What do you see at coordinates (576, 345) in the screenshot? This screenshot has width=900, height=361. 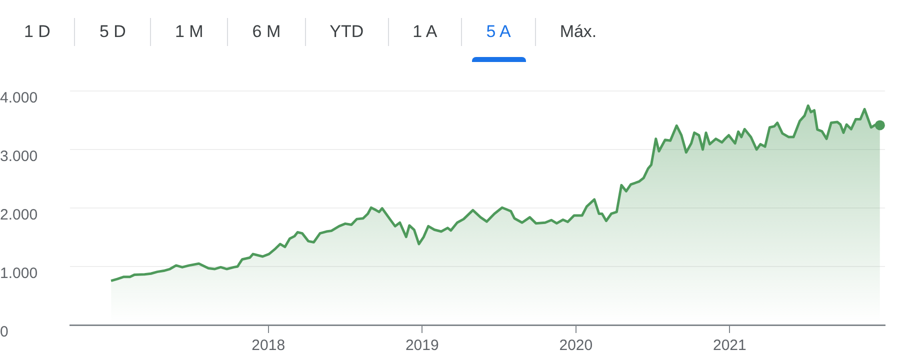 I see `x-tick-label: 2020` at bounding box center [576, 345].